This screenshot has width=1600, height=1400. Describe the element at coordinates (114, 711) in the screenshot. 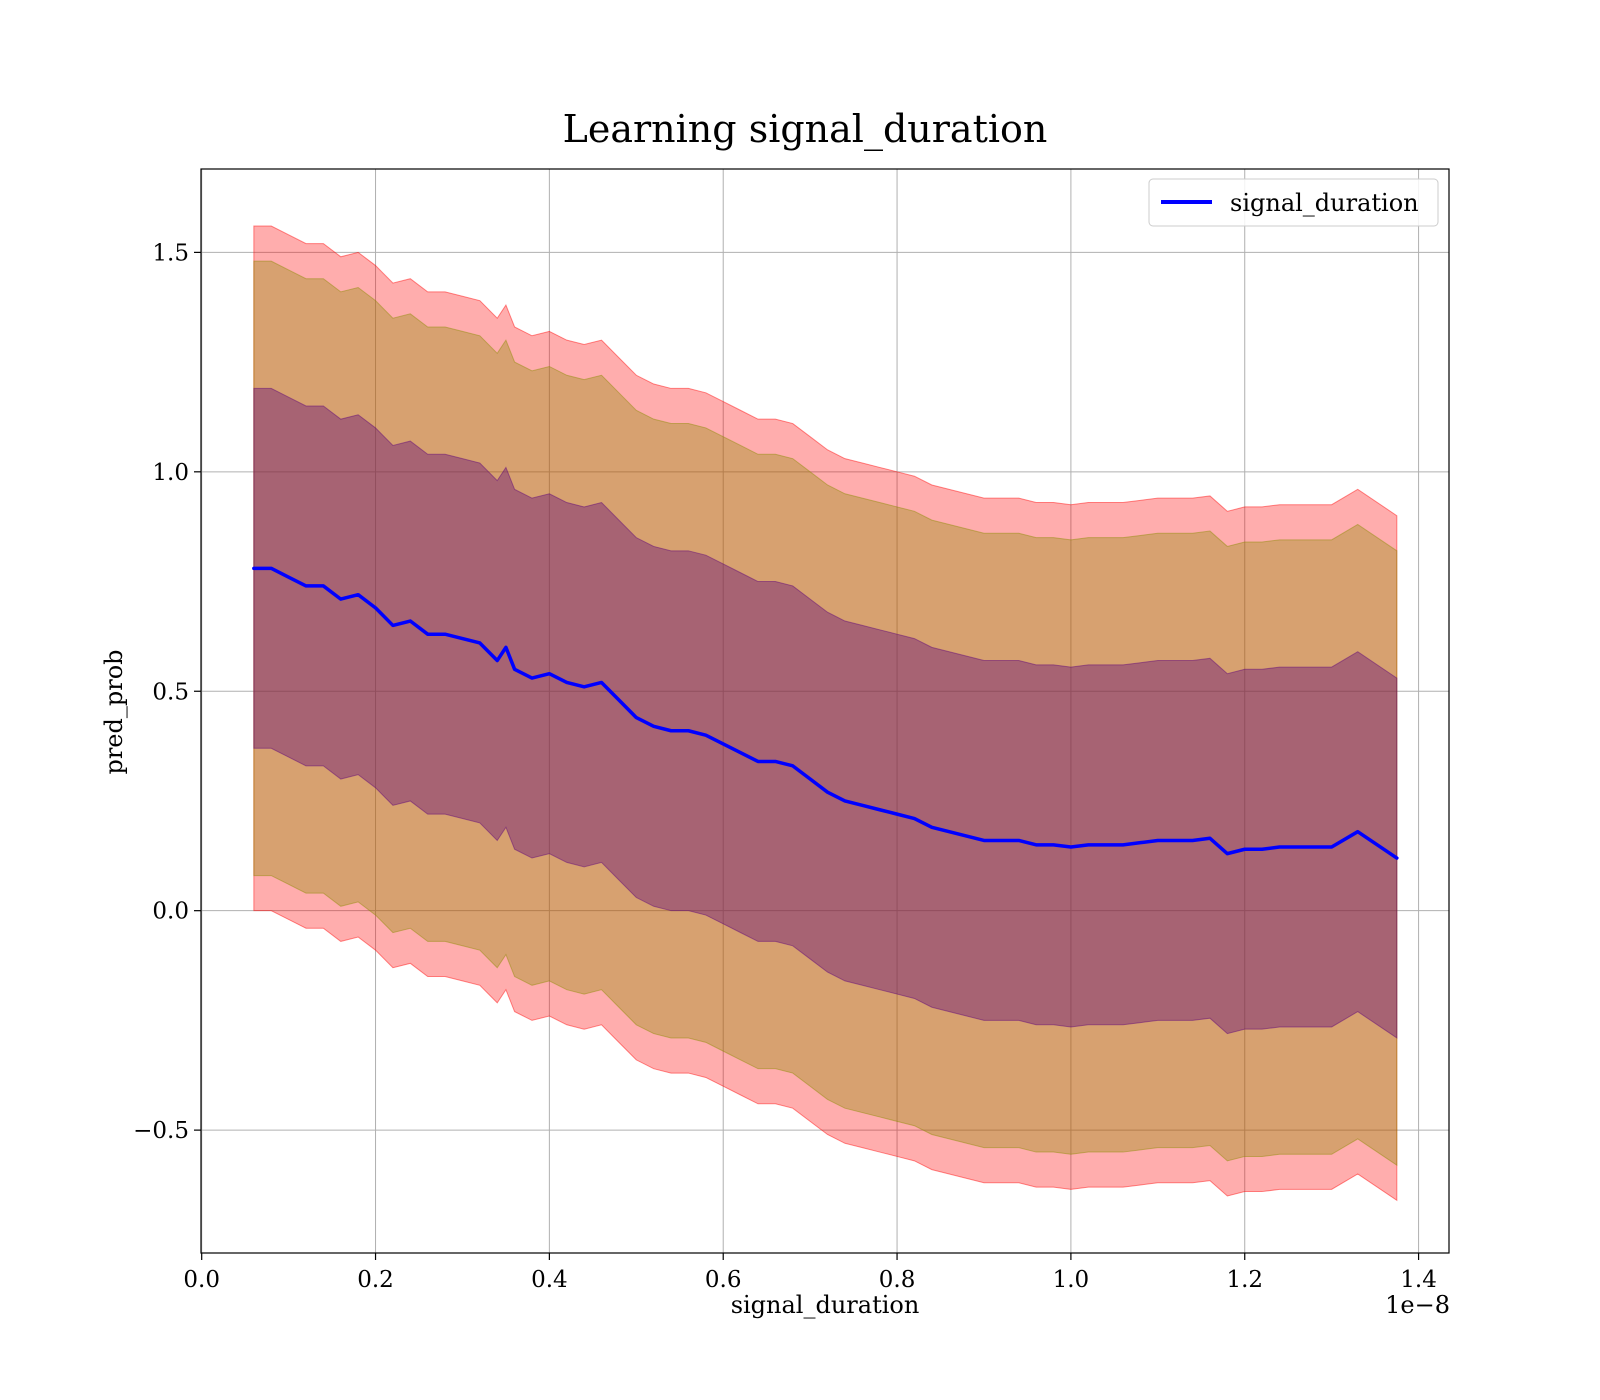

I see `y-axis-label: pred_prob` at that location.